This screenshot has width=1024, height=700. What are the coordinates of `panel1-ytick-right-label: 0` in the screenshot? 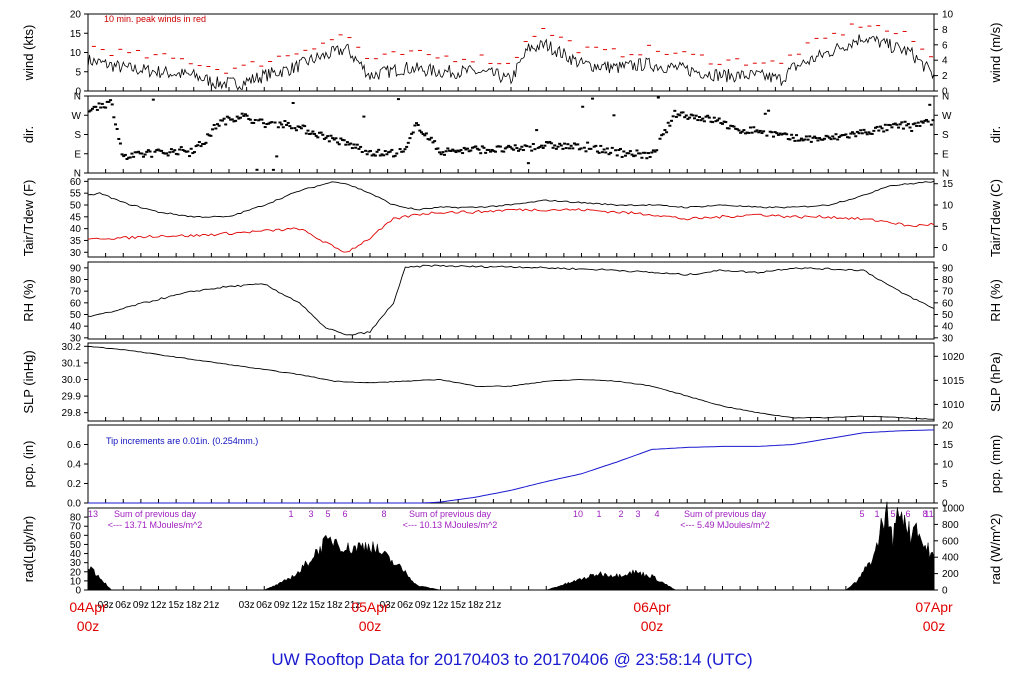 It's located at (945, 92).